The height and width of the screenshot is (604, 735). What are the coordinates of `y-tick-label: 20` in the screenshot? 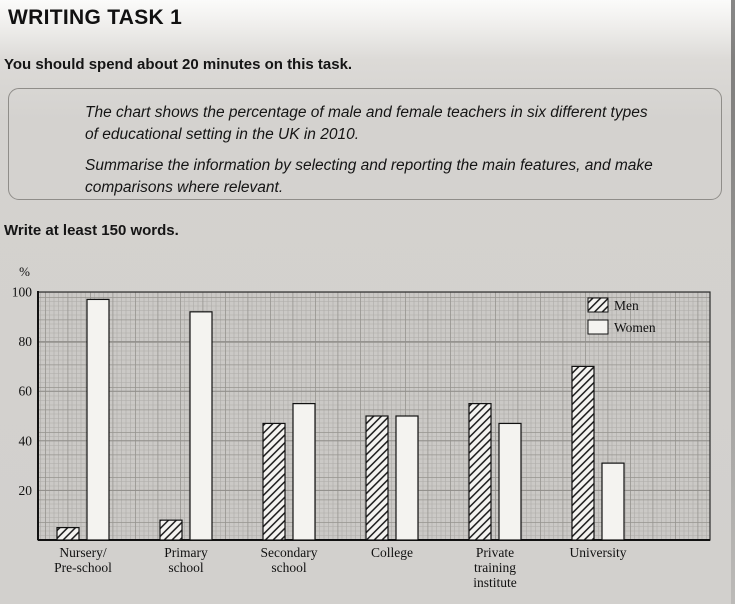 It's located at (26, 490).